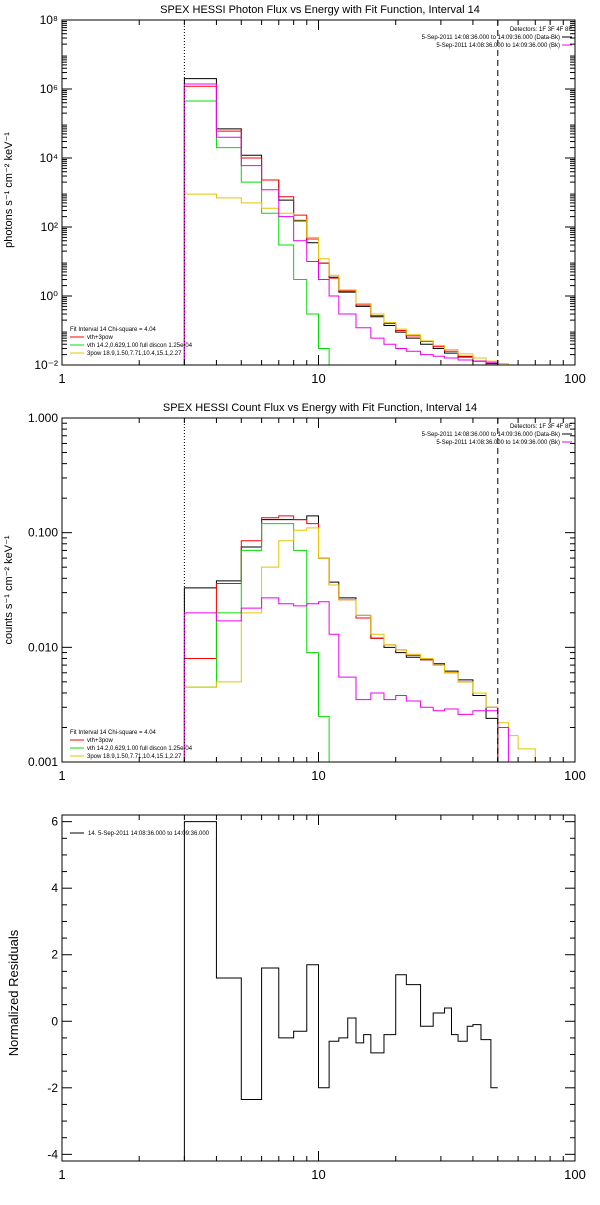  Describe the element at coordinates (52, 1088) in the screenshot. I see `y-tick-label: -2` at that location.